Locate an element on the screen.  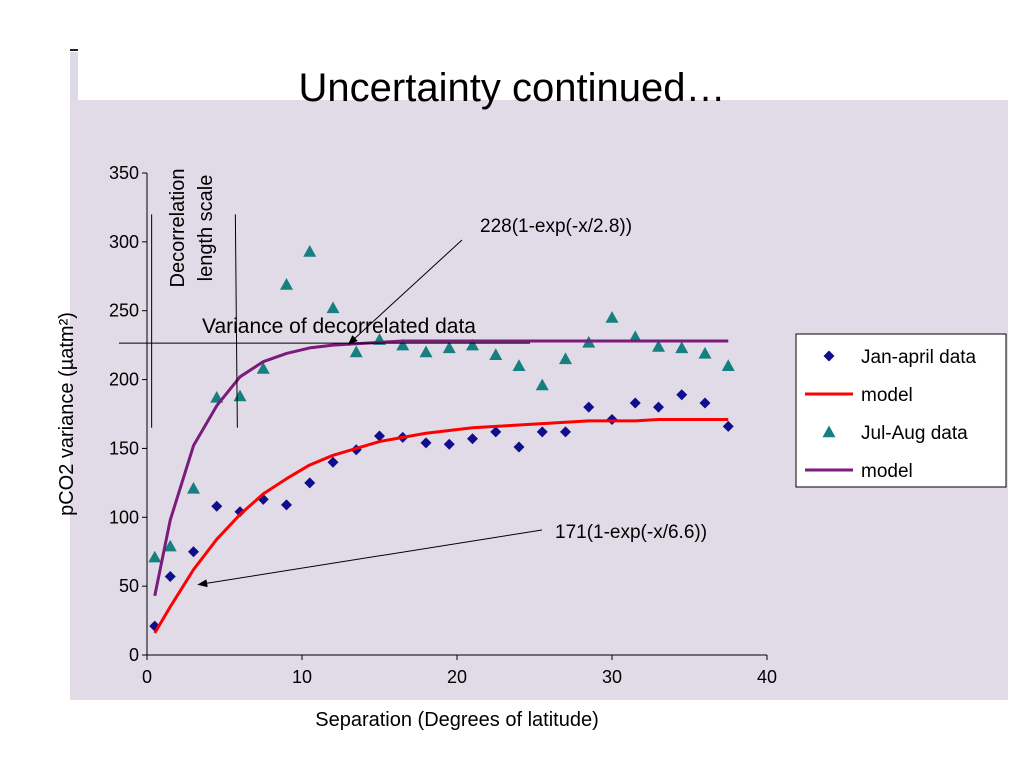
x-tick-label: 0 is located at coordinates (147, 677).